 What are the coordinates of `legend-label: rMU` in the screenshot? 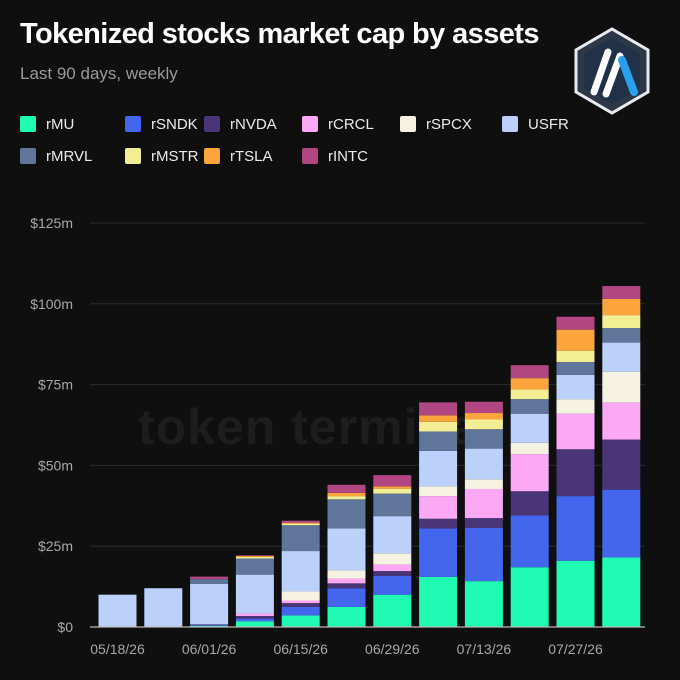 It's located at (60, 124).